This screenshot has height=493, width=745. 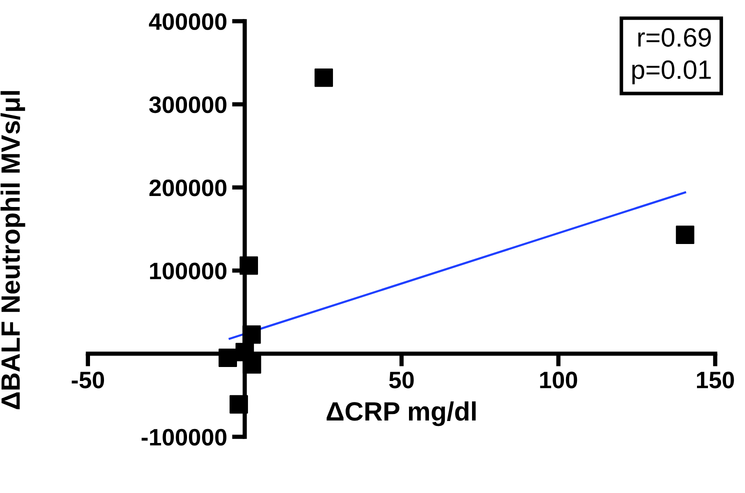 I want to click on x-tick-label: 150, so click(x=715, y=380).